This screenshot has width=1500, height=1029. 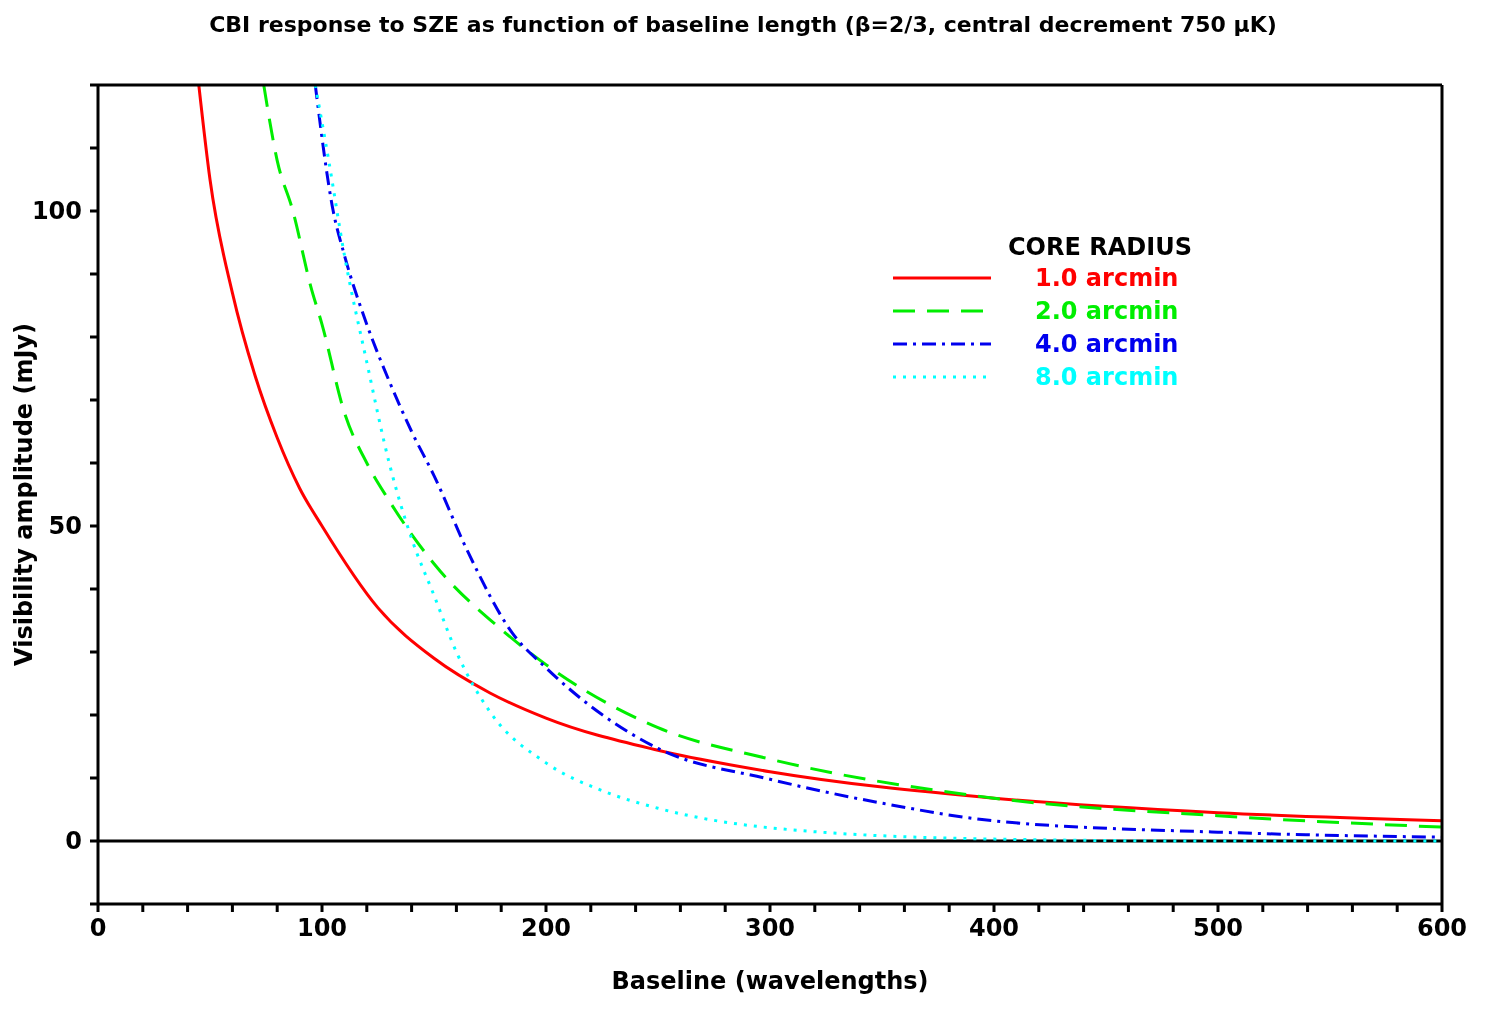 What do you see at coordinates (743, 25) in the screenshot?
I see `chart-title: CBI response to SZE as function of baseline length (β=2/3, central decrement 750 μK)` at bounding box center [743, 25].